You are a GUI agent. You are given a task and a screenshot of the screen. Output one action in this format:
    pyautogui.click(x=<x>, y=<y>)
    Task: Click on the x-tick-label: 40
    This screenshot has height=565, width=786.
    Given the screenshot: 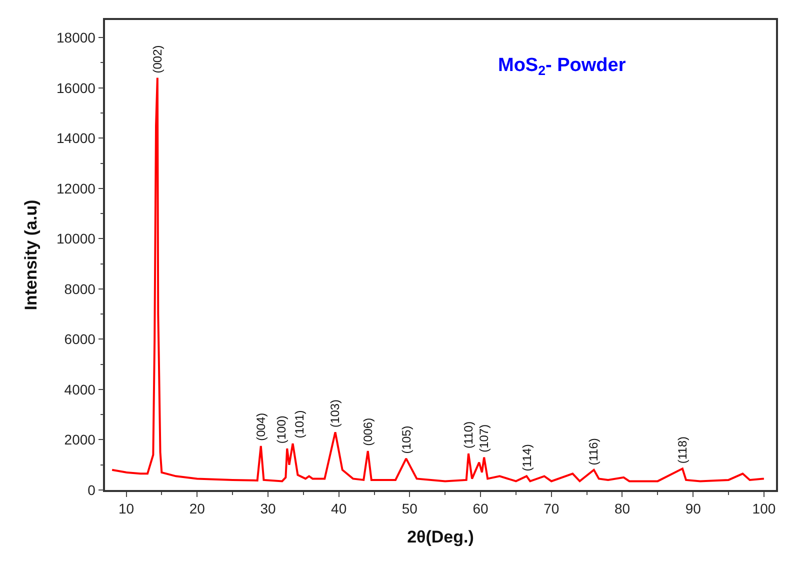 What is the action you would take?
    pyautogui.click(x=339, y=508)
    